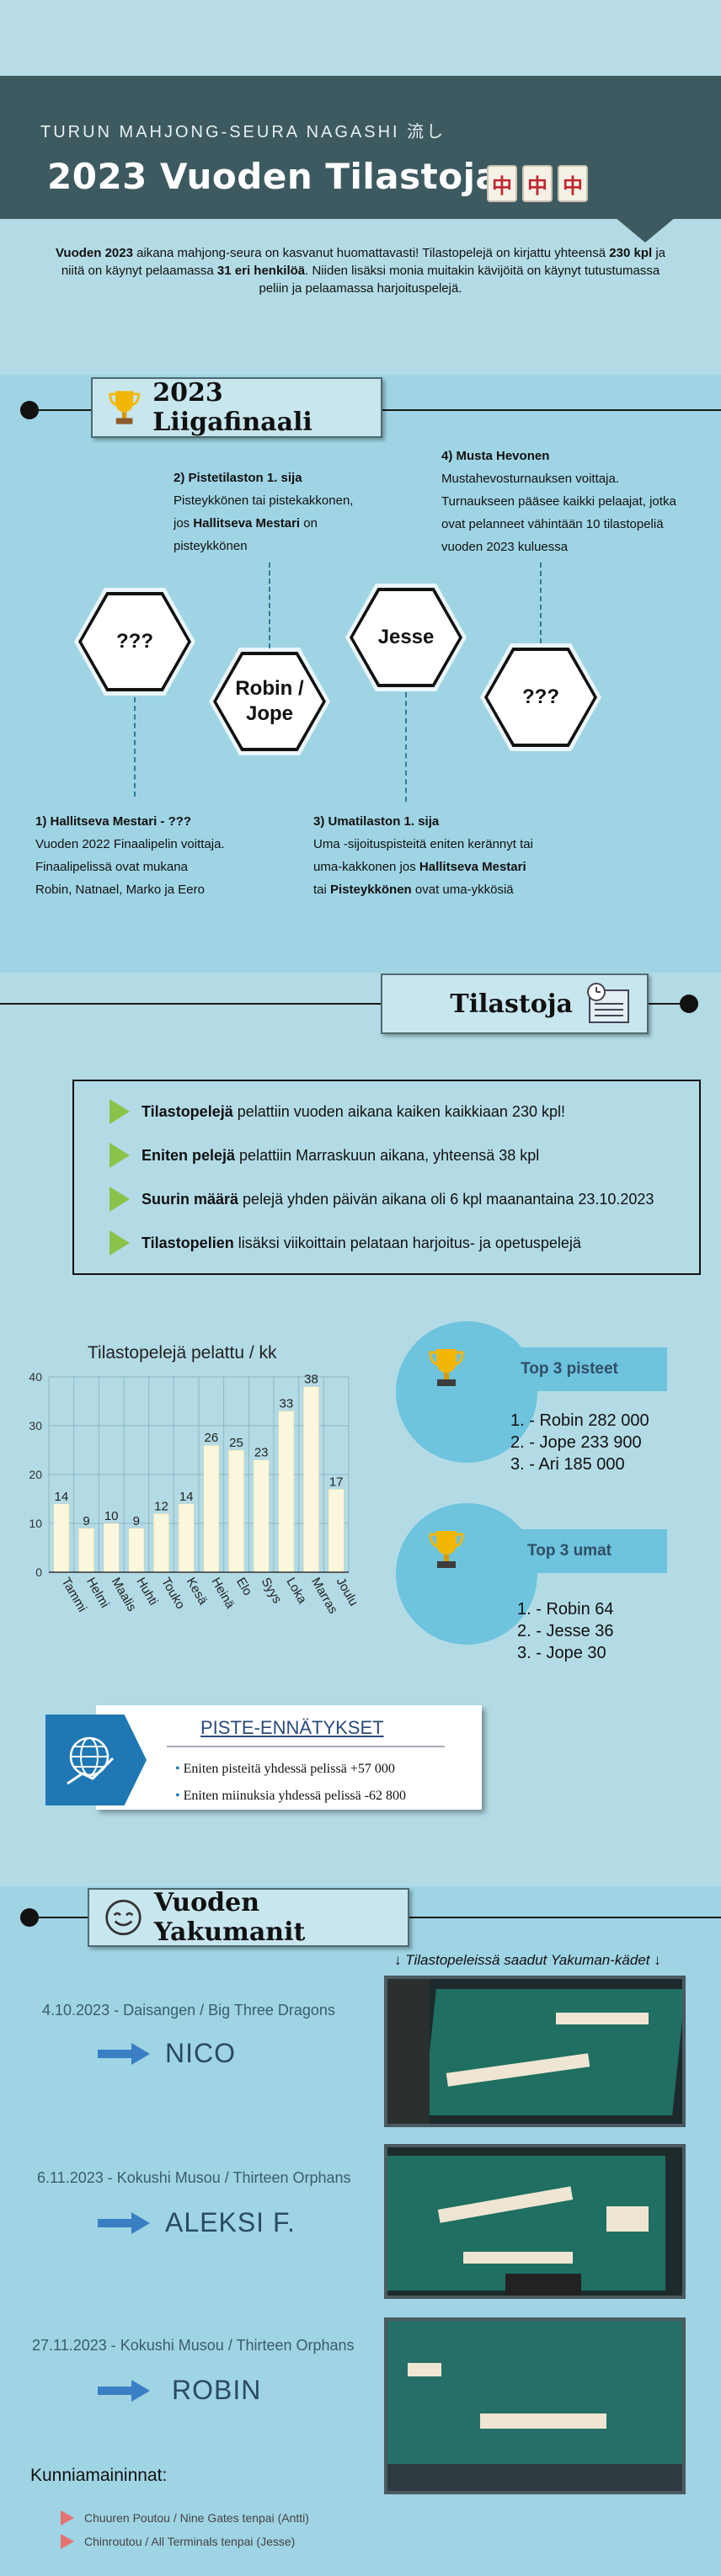 The width and height of the screenshot is (721, 2576). What do you see at coordinates (264, 500) in the screenshot?
I see `rule-line: Pisteykkönen tai pistekakkonen,` at bounding box center [264, 500].